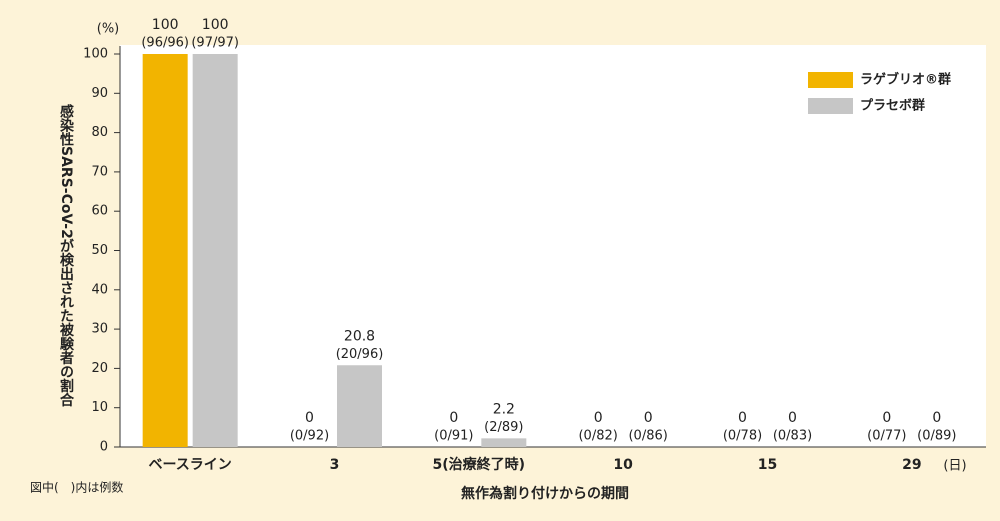 The height and width of the screenshot is (521, 1000). What do you see at coordinates (597, 436) in the screenshot?
I see `count-label: (0/82)` at bounding box center [597, 436].